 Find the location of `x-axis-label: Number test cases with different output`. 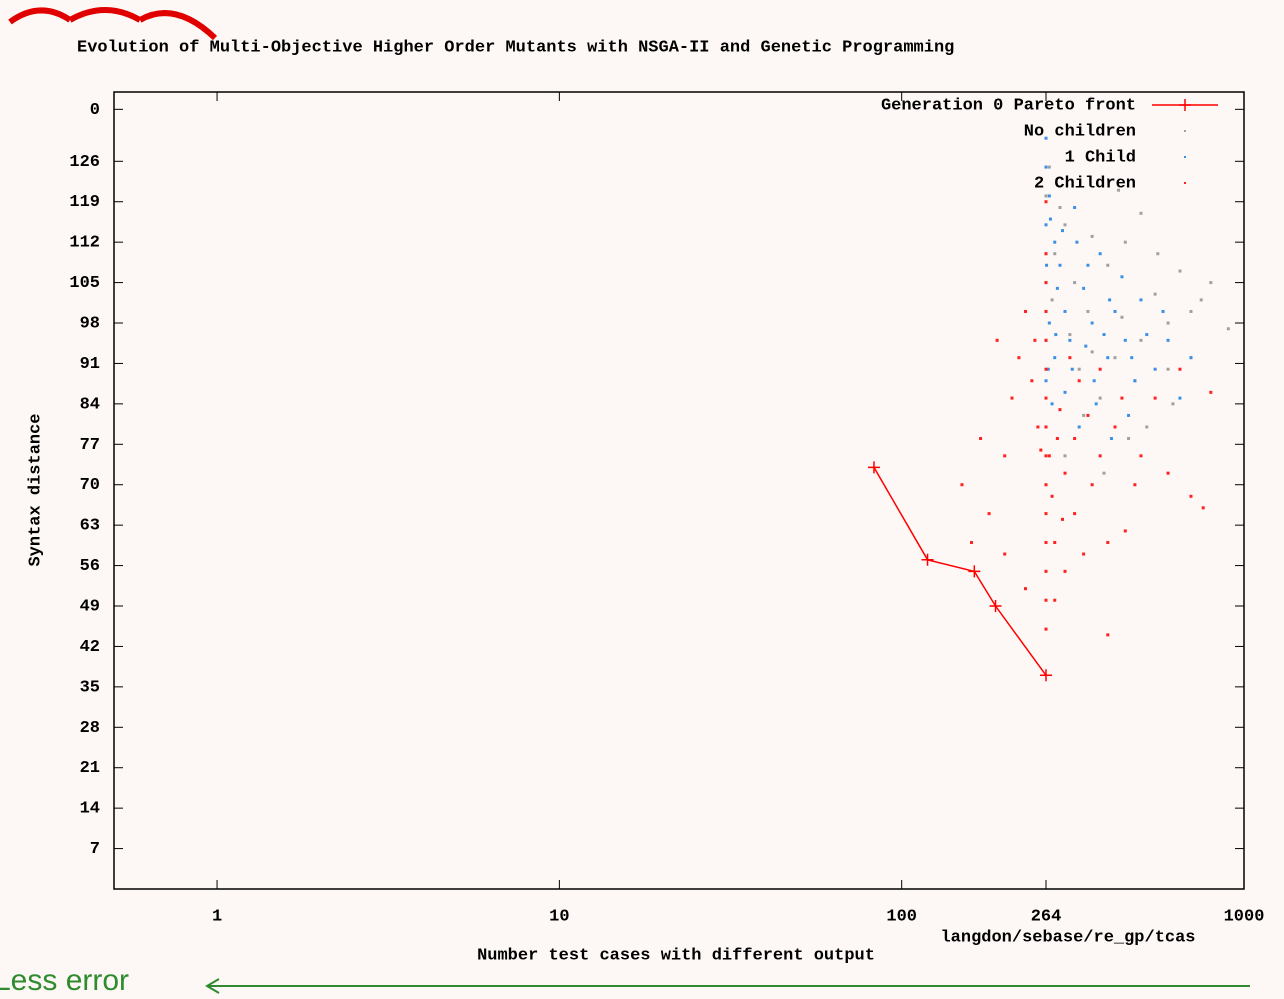

x-axis-label: Number test cases with different output is located at coordinates (676, 955).